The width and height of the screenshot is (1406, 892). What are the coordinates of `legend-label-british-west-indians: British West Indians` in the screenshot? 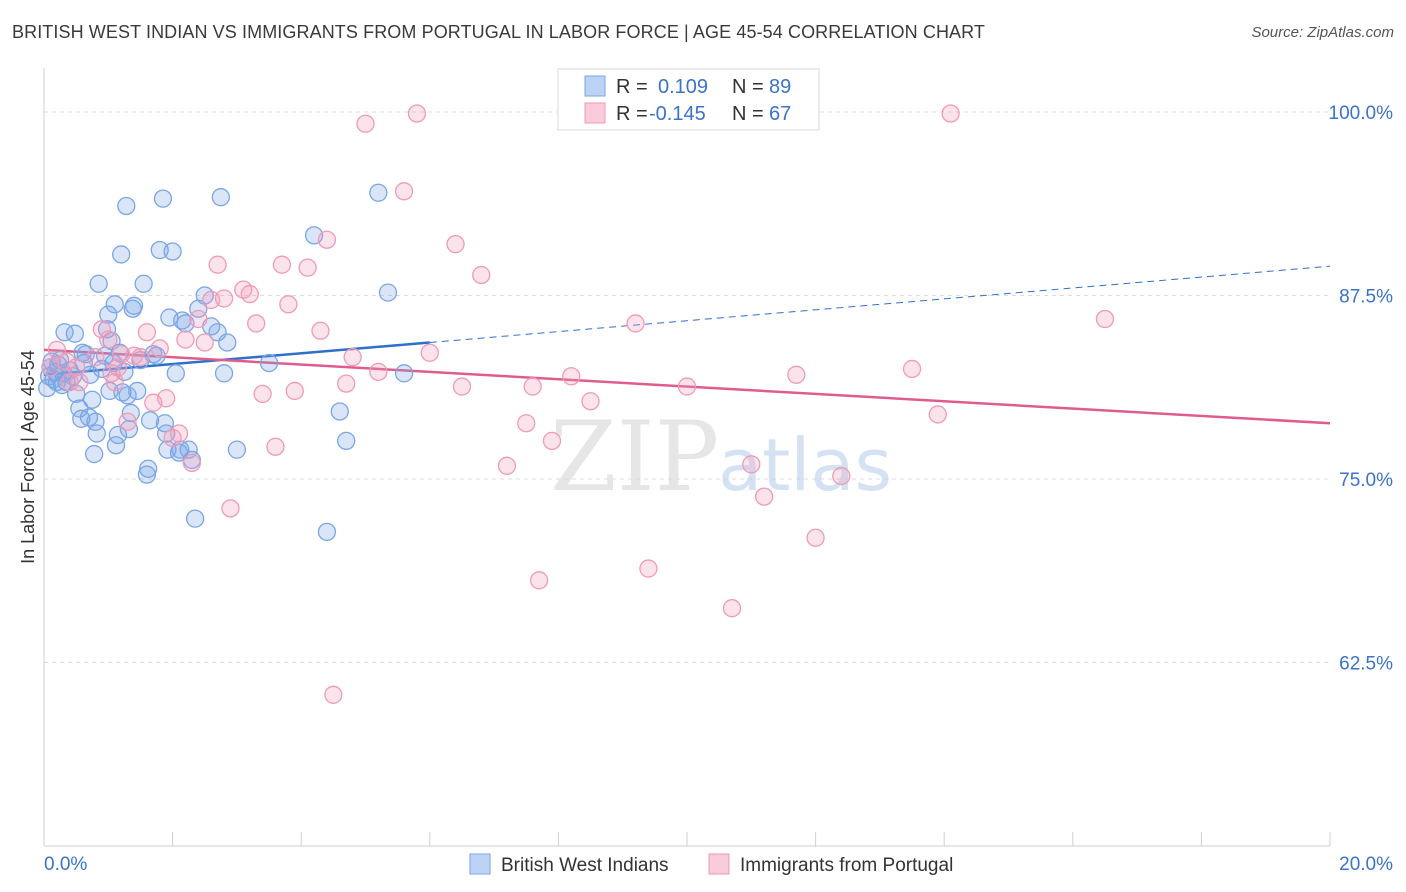 It's located at (585, 865).